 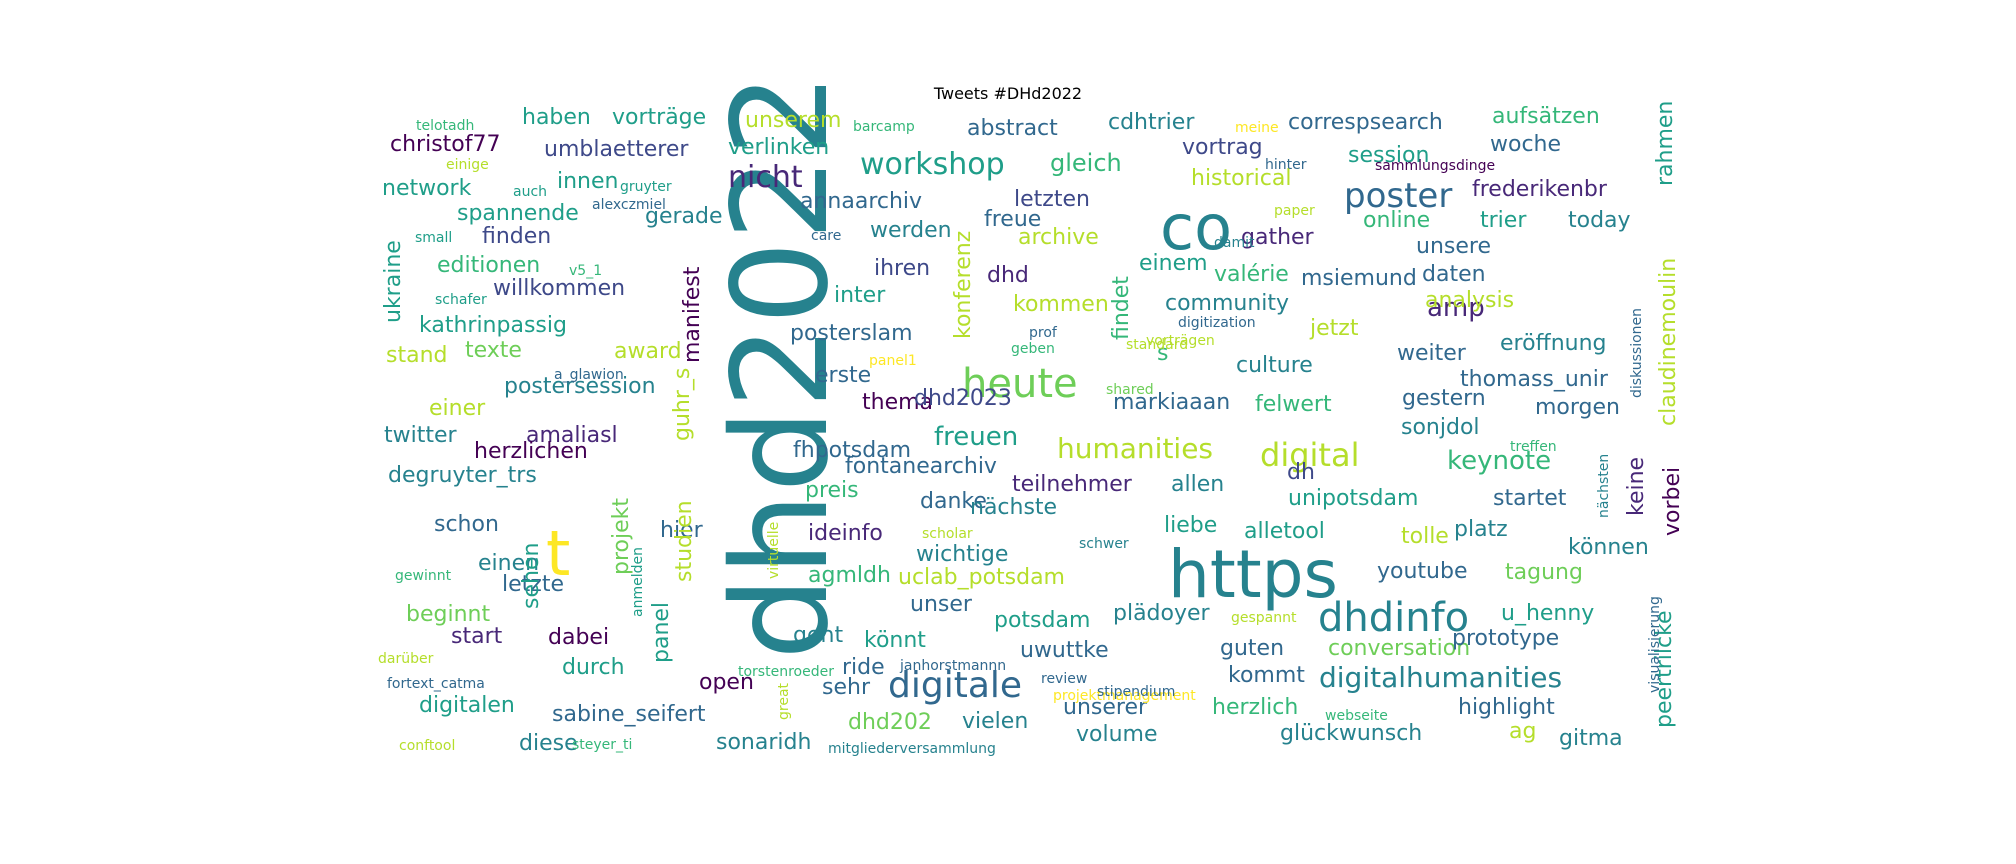 I want to click on word: telotadh, so click(x=445, y=126).